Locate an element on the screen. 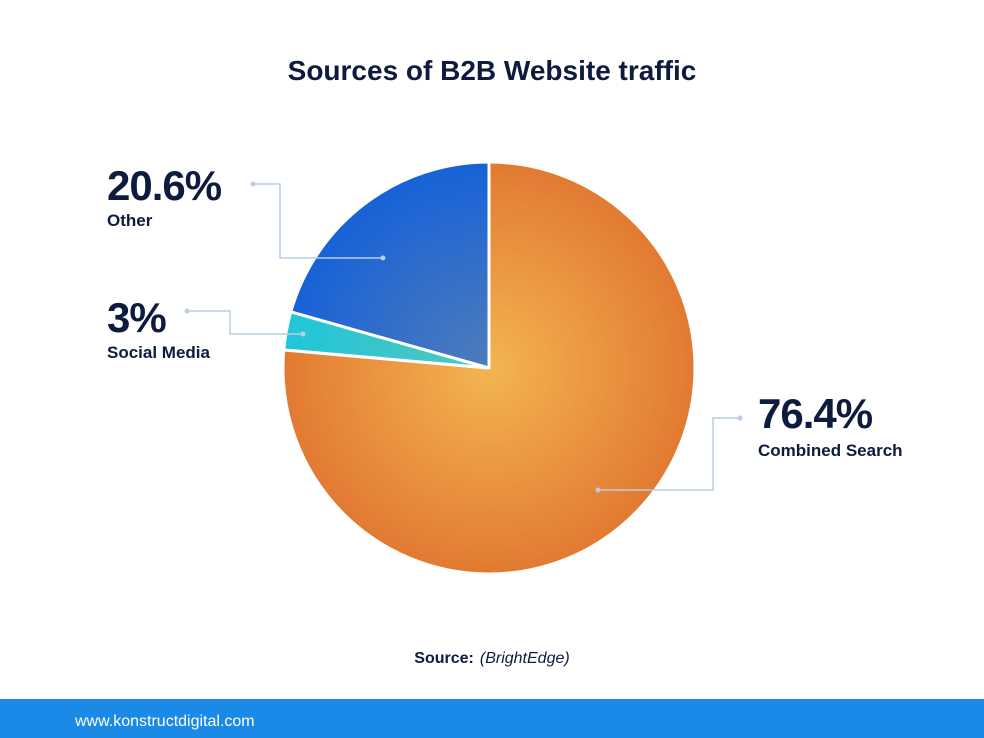  category-label: Combined Search is located at coordinates (830, 450).